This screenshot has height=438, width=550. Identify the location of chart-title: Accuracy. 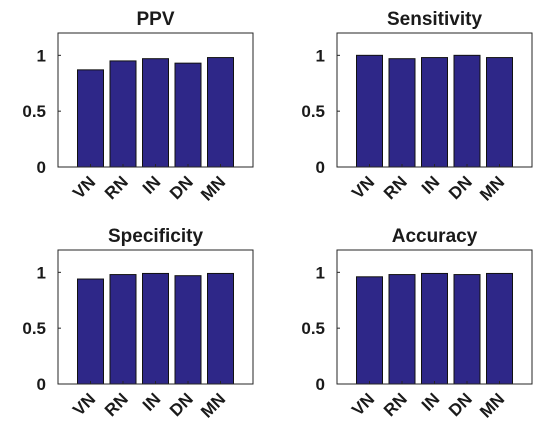
(435, 236).